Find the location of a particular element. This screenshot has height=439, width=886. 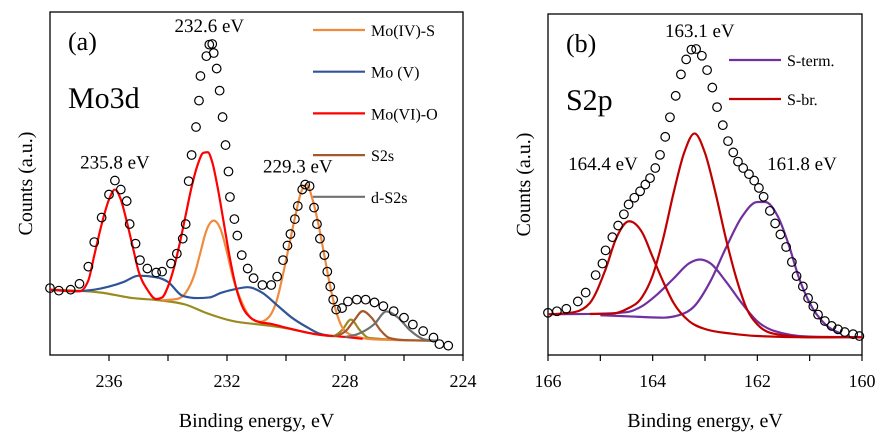

annotation: 235.8 eV is located at coordinates (115, 163).